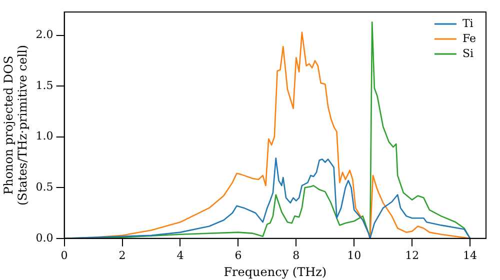 This screenshot has width=500, height=280. Describe the element at coordinates (468, 53) in the screenshot. I see `legend-label: Si` at that location.